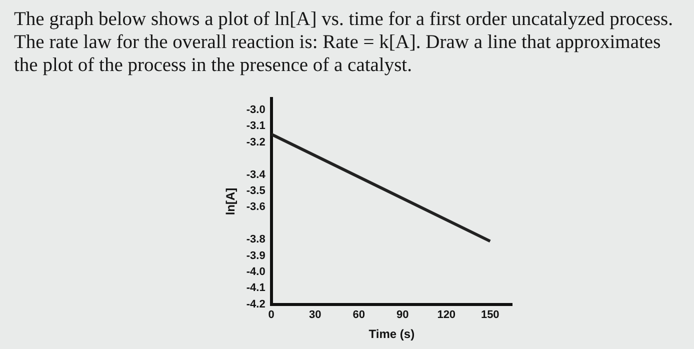 This screenshot has height=349, width=694. What do you see at coordinates (231, 202) in the screenshot?
I see `y-axis-title: ln[A]` at bounding box center [231, 202].